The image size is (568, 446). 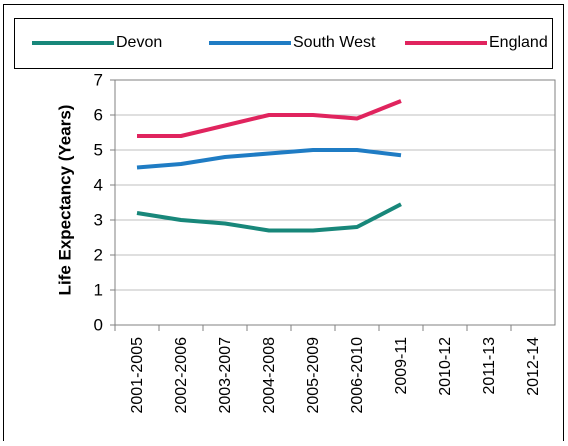 What do you see at coordinates (98, 289) in the screenshot?
I see `y-tick-label: 1` at bounding box center [98, 289].